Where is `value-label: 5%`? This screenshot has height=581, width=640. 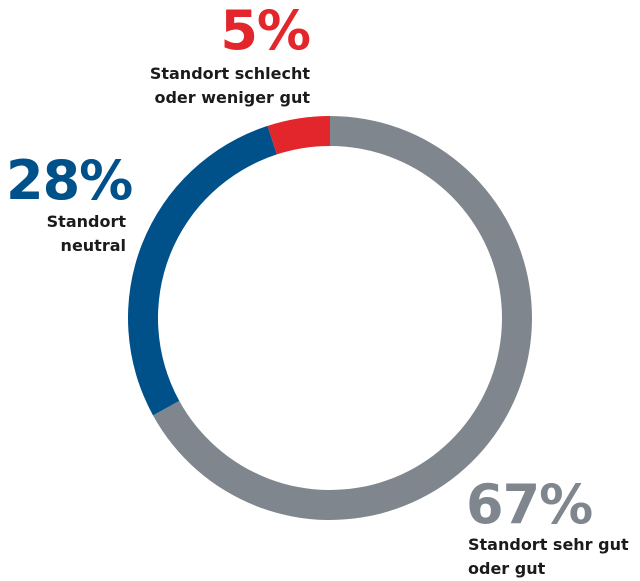 value-label: 5% is located at coordinates (265, 31).